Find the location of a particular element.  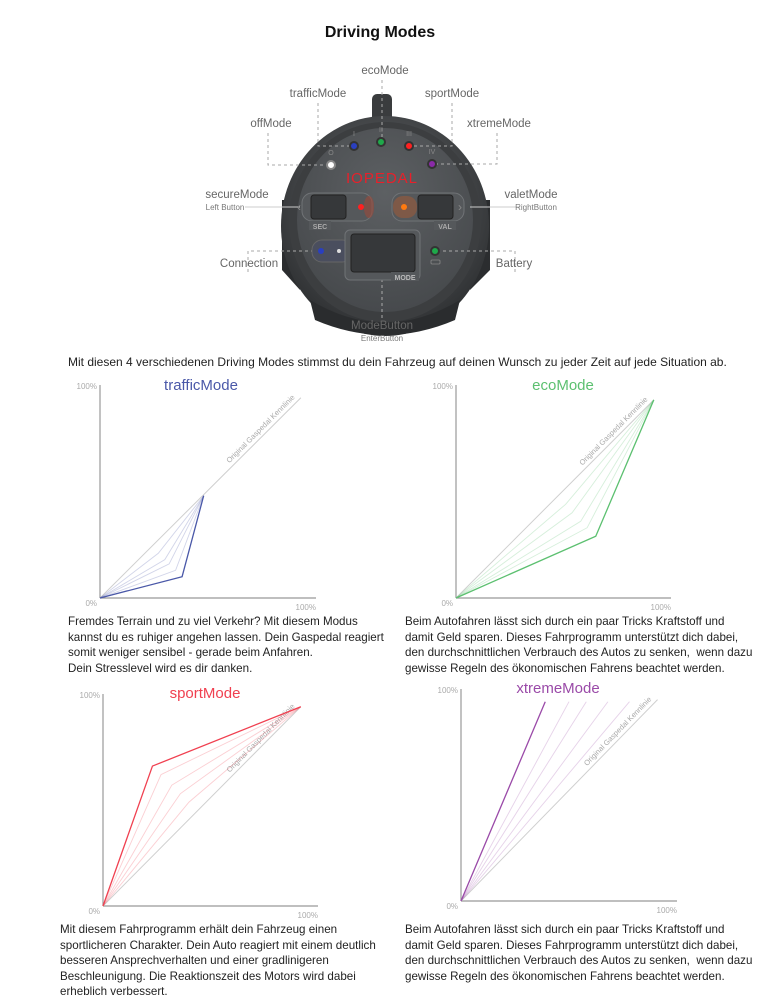

mode-button: MODE is located at coordinates (366, 255).